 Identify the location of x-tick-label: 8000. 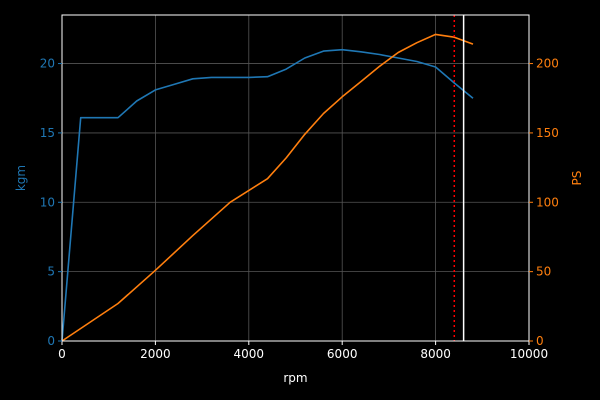
(435, 354).